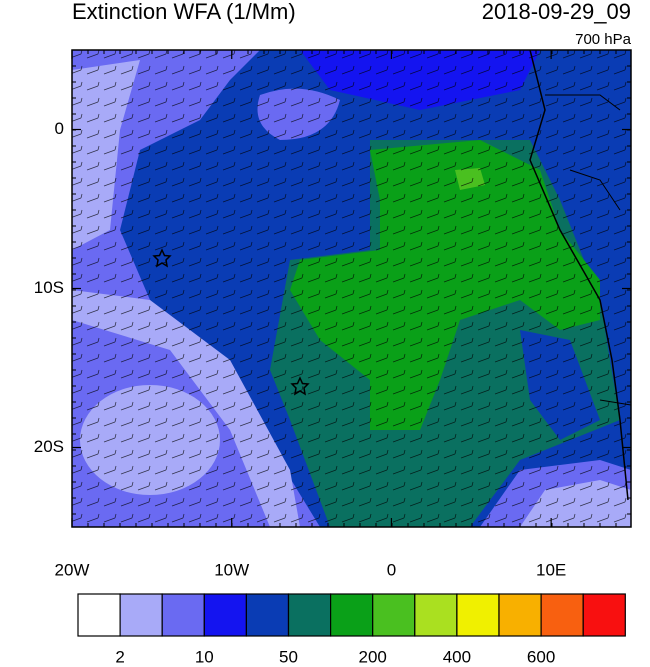  Describe the element at coordinates (231, 569) in the screenshot. I see `x-tick-label: 10W` at that location.